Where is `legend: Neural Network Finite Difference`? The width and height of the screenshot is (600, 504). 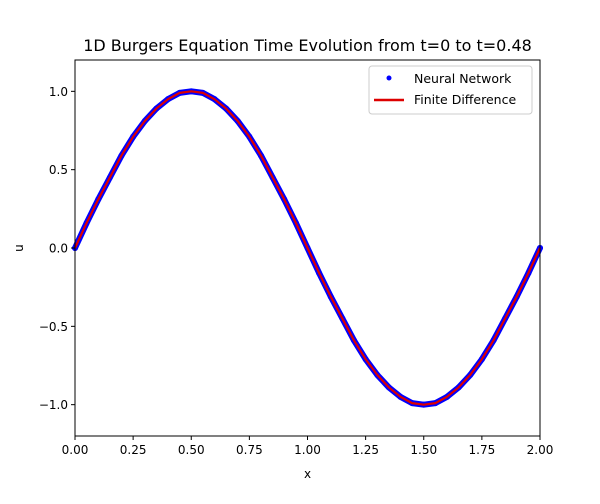 legend: Neural Network Finite Difference is located at coordinates (450, 90).